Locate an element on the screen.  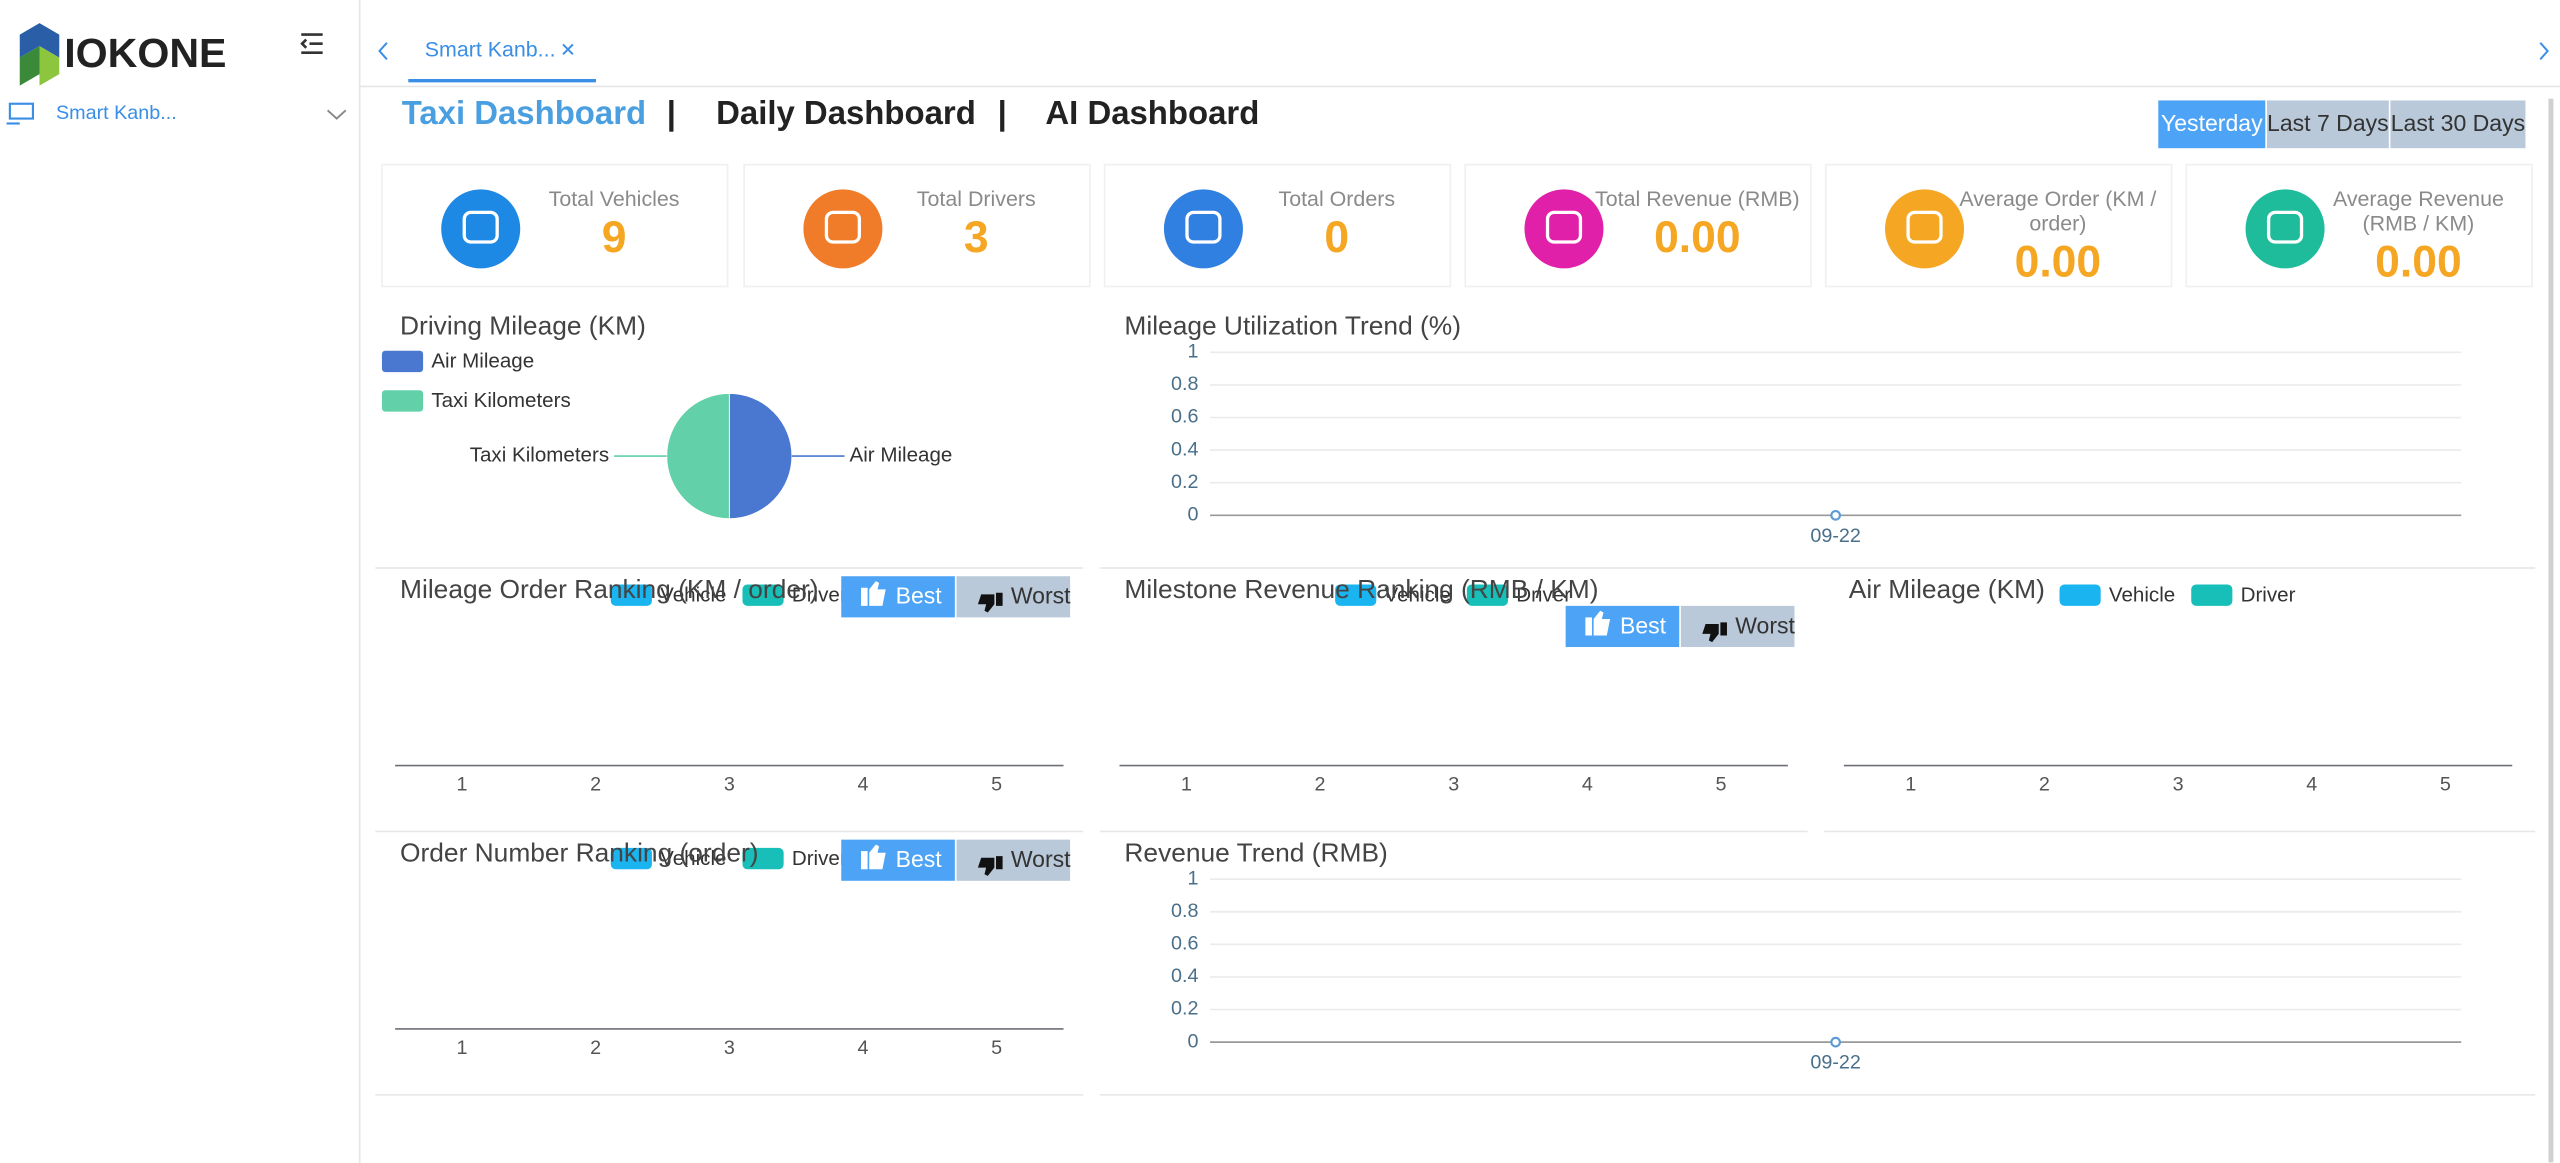
slice-label: Taxi Kilometers is located at coordinates (539, 454).